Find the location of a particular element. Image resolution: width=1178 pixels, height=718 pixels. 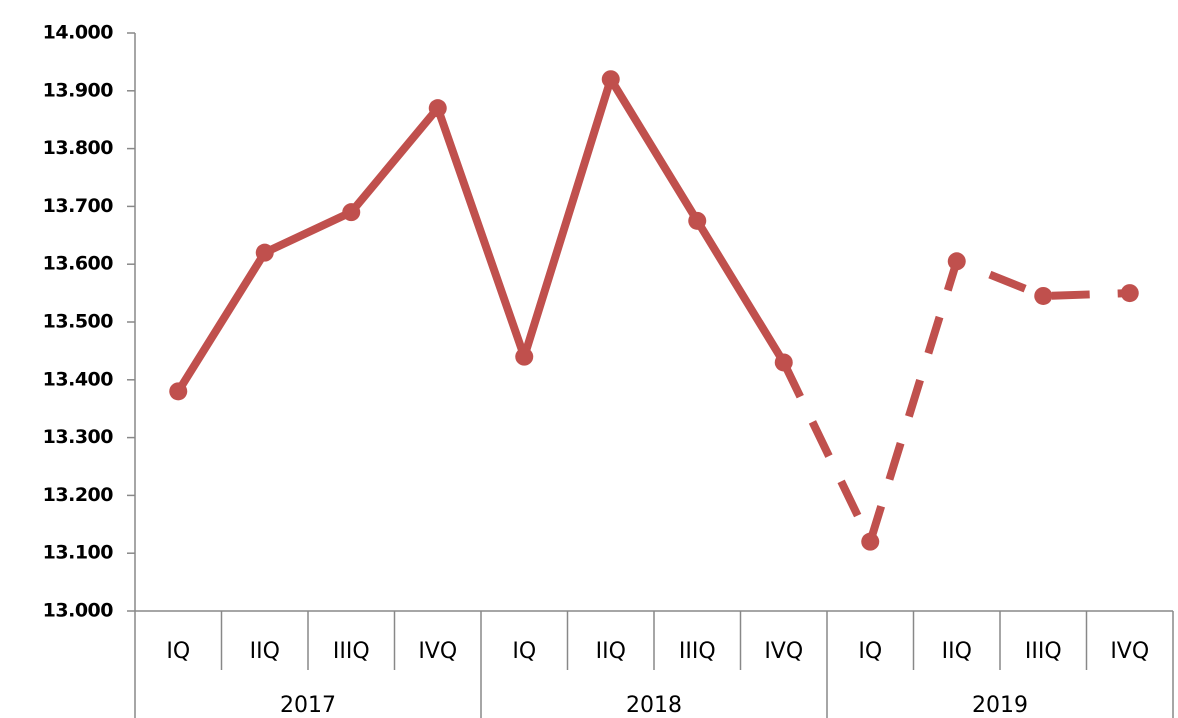

y-tick-label: 13.200 is located at coordinates (78, 495).